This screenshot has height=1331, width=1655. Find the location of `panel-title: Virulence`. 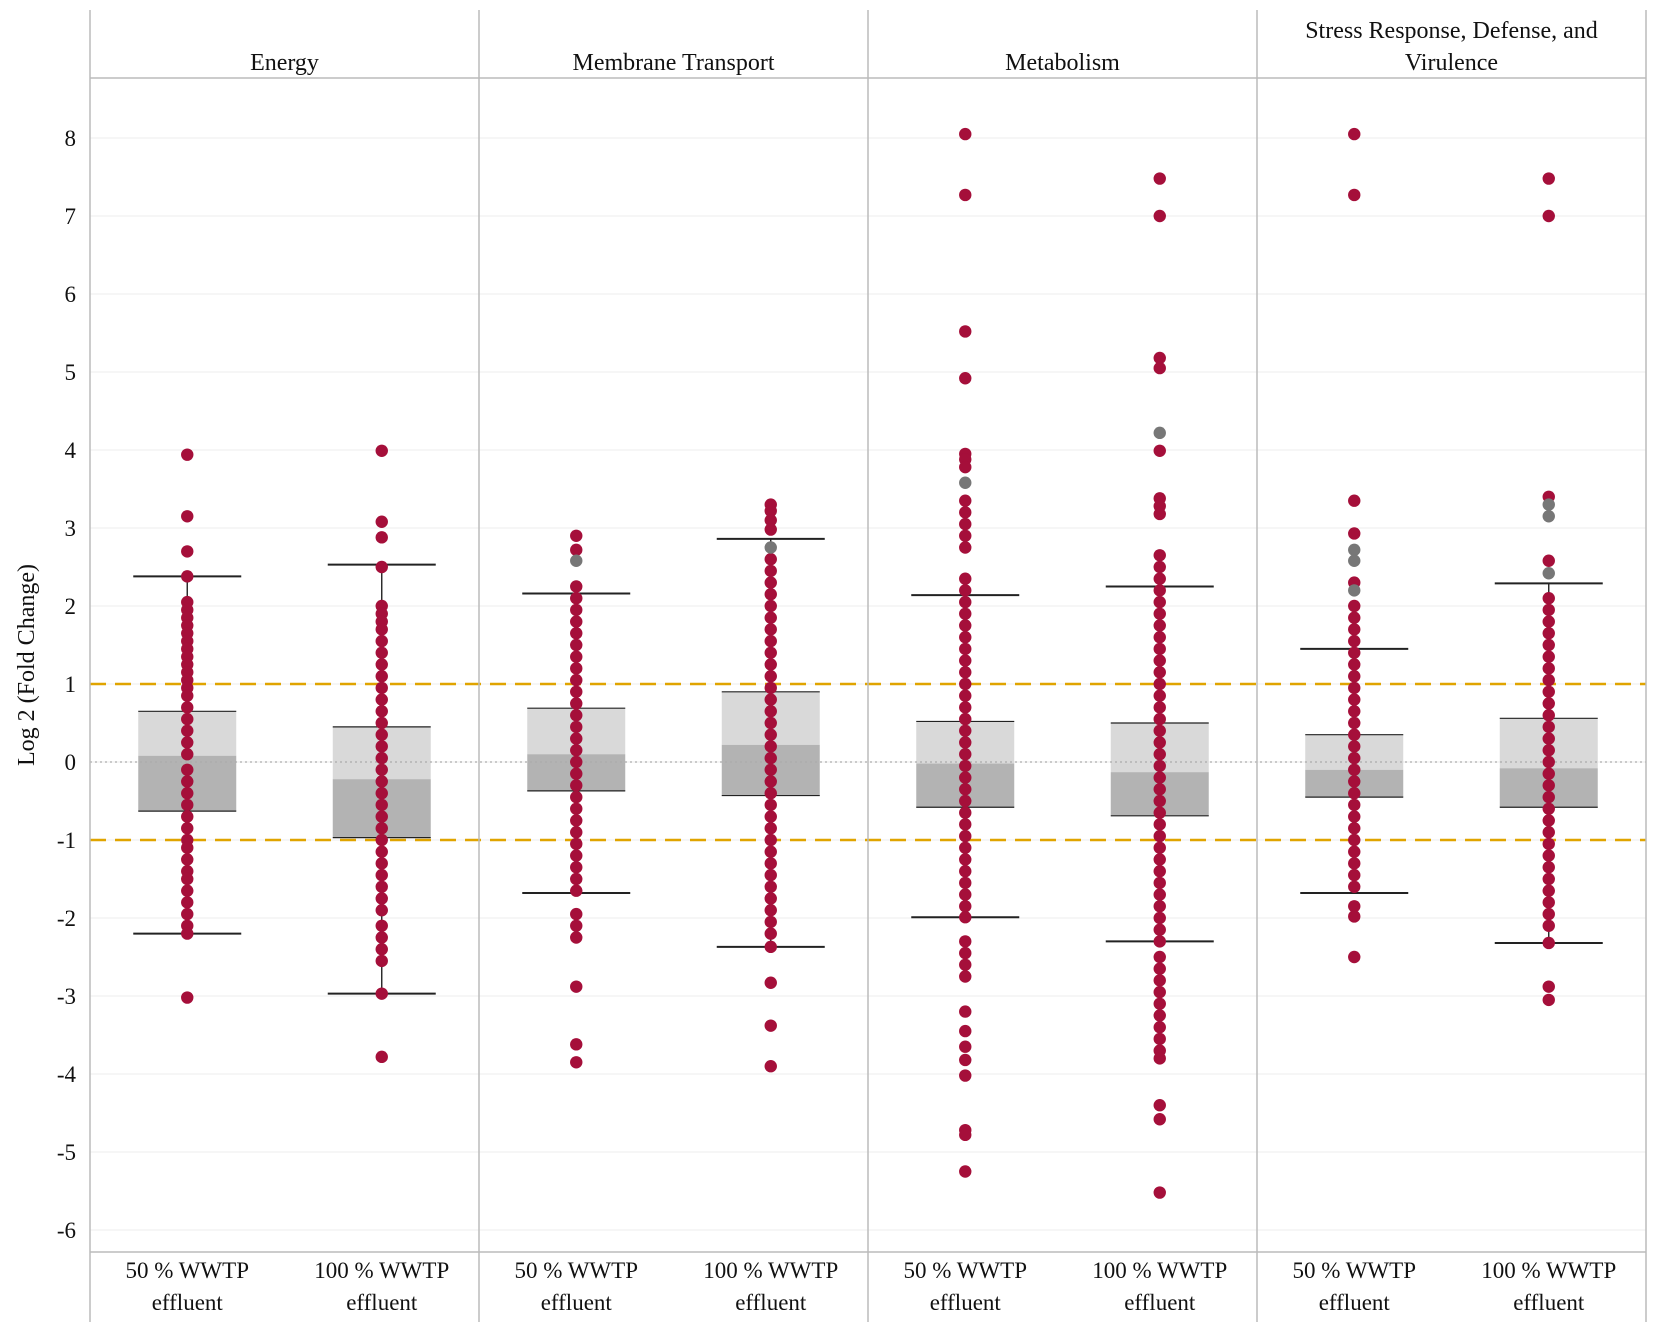

panel-title: Virulence is located at coordinates (1451, 63).